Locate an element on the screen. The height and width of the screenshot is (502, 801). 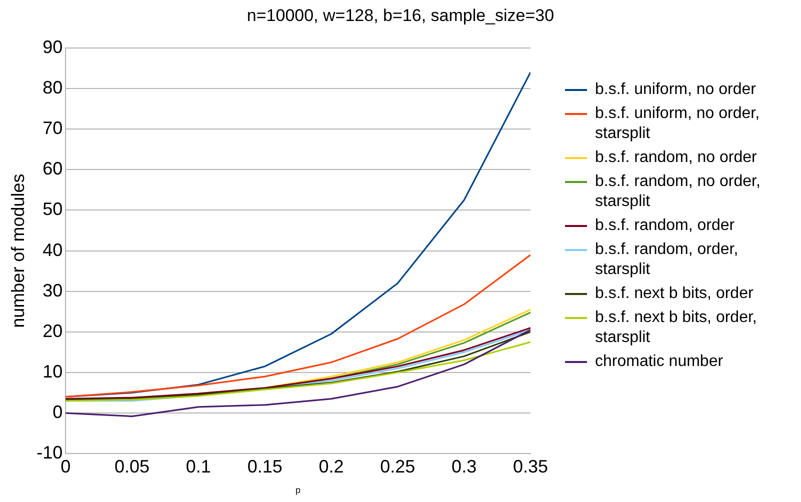
y-tick-label: 0 is located at coordinates (57, 412).